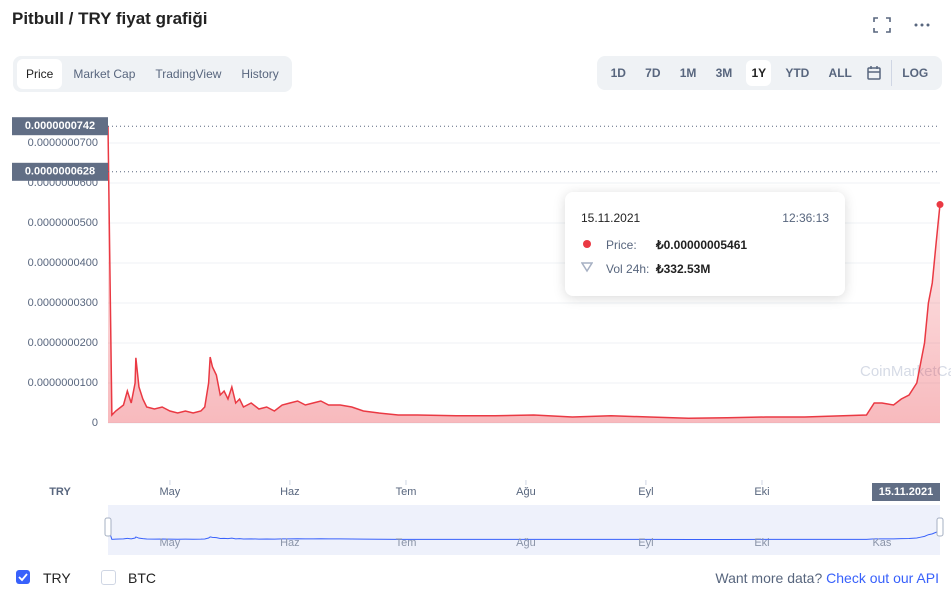 The image size is (951, 605). What do you see at coordinates (290, 543) in the screenshot?
I see `navigator-label: Haz` at bounding box center [290, 543].